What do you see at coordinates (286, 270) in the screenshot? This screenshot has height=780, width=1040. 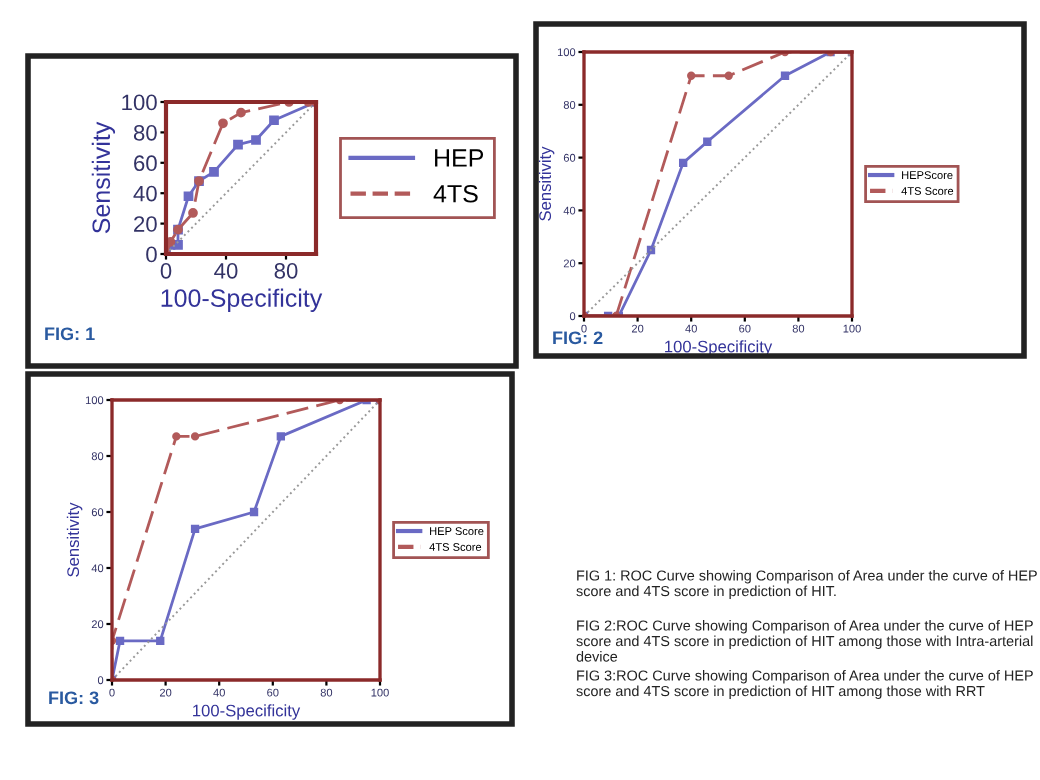 I see `x-tick-label: 80` at bounding box center [286, 270].